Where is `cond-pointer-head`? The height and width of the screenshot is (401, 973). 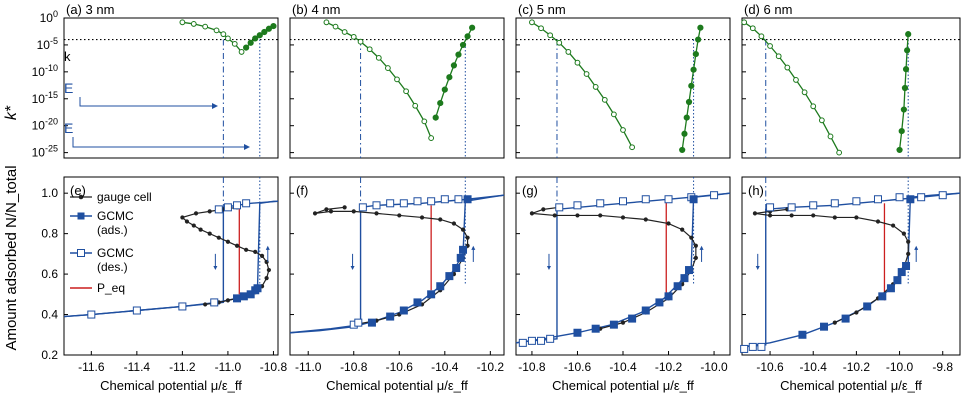 cond-pointer-head is located at coordinates (247, 147).